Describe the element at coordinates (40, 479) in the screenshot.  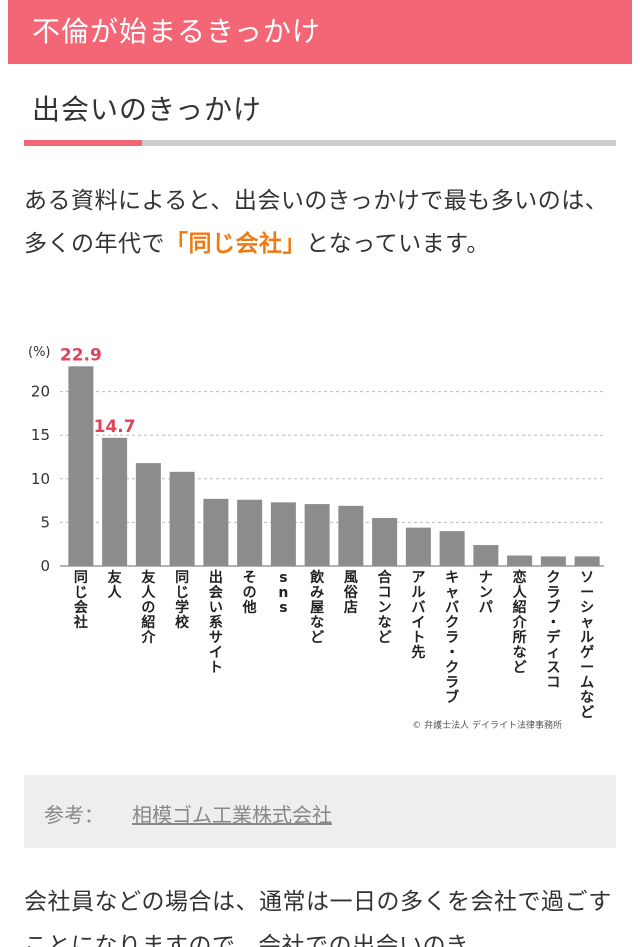
I see `y-tick-label: 10` at that location.